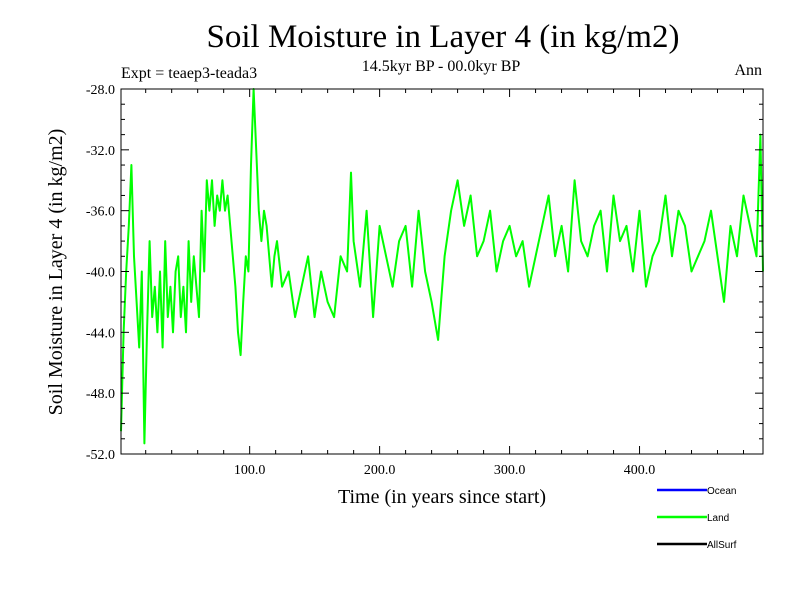  I want to click on y-tick-label: -40.0, so click(100, 273).